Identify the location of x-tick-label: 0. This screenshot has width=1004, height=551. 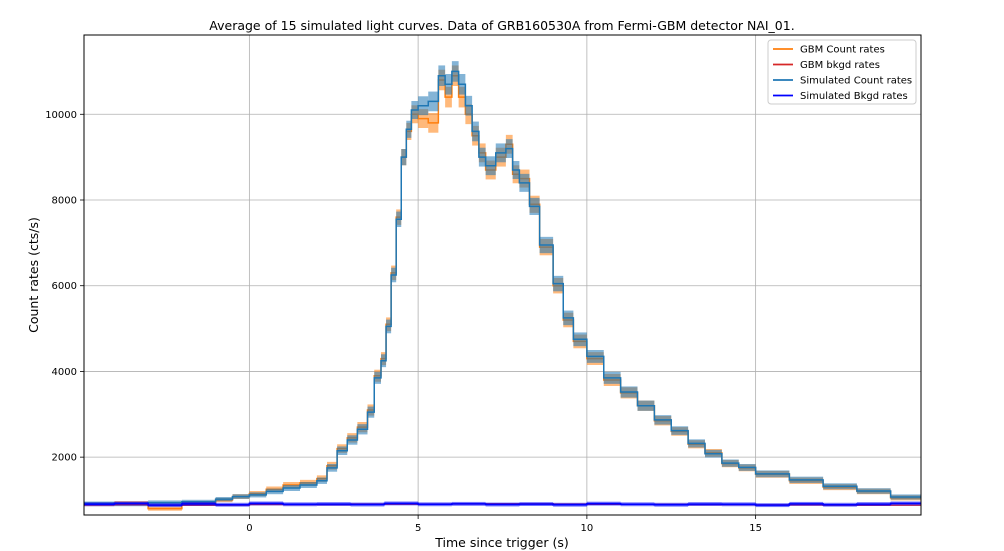
(249, 528).